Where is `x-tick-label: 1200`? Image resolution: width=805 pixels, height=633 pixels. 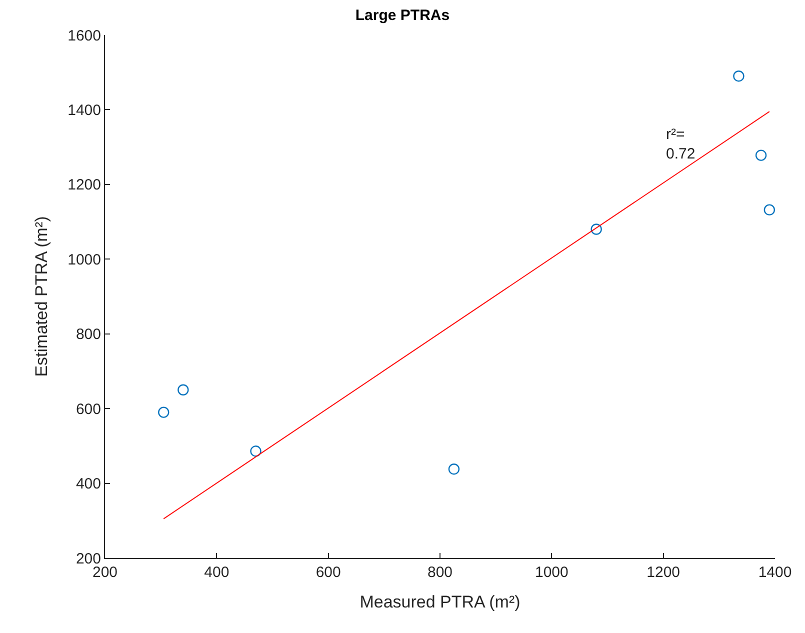
x-tick-label: 1200 is located at coordinates (663, 572).